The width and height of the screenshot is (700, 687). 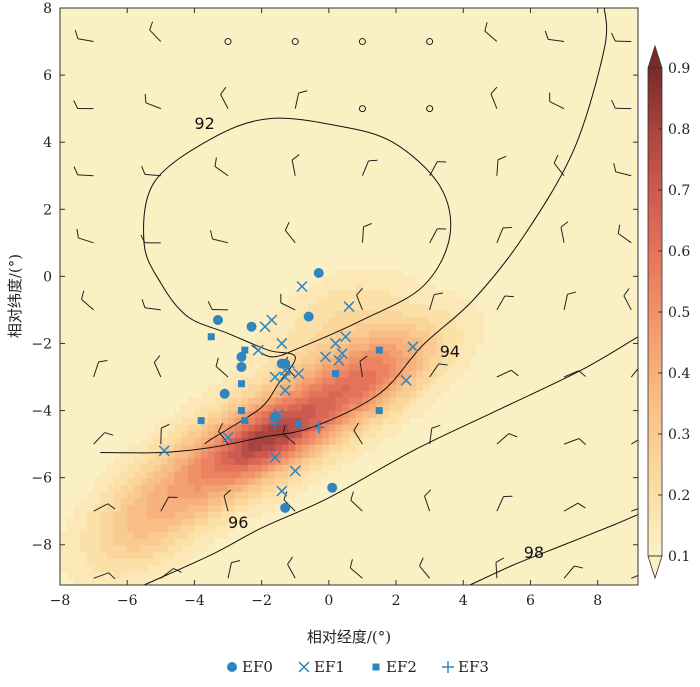 What do you see at coordinates (251, 326) in the screenshot?
I see `point-ef0` at bounding box center [251, 326].